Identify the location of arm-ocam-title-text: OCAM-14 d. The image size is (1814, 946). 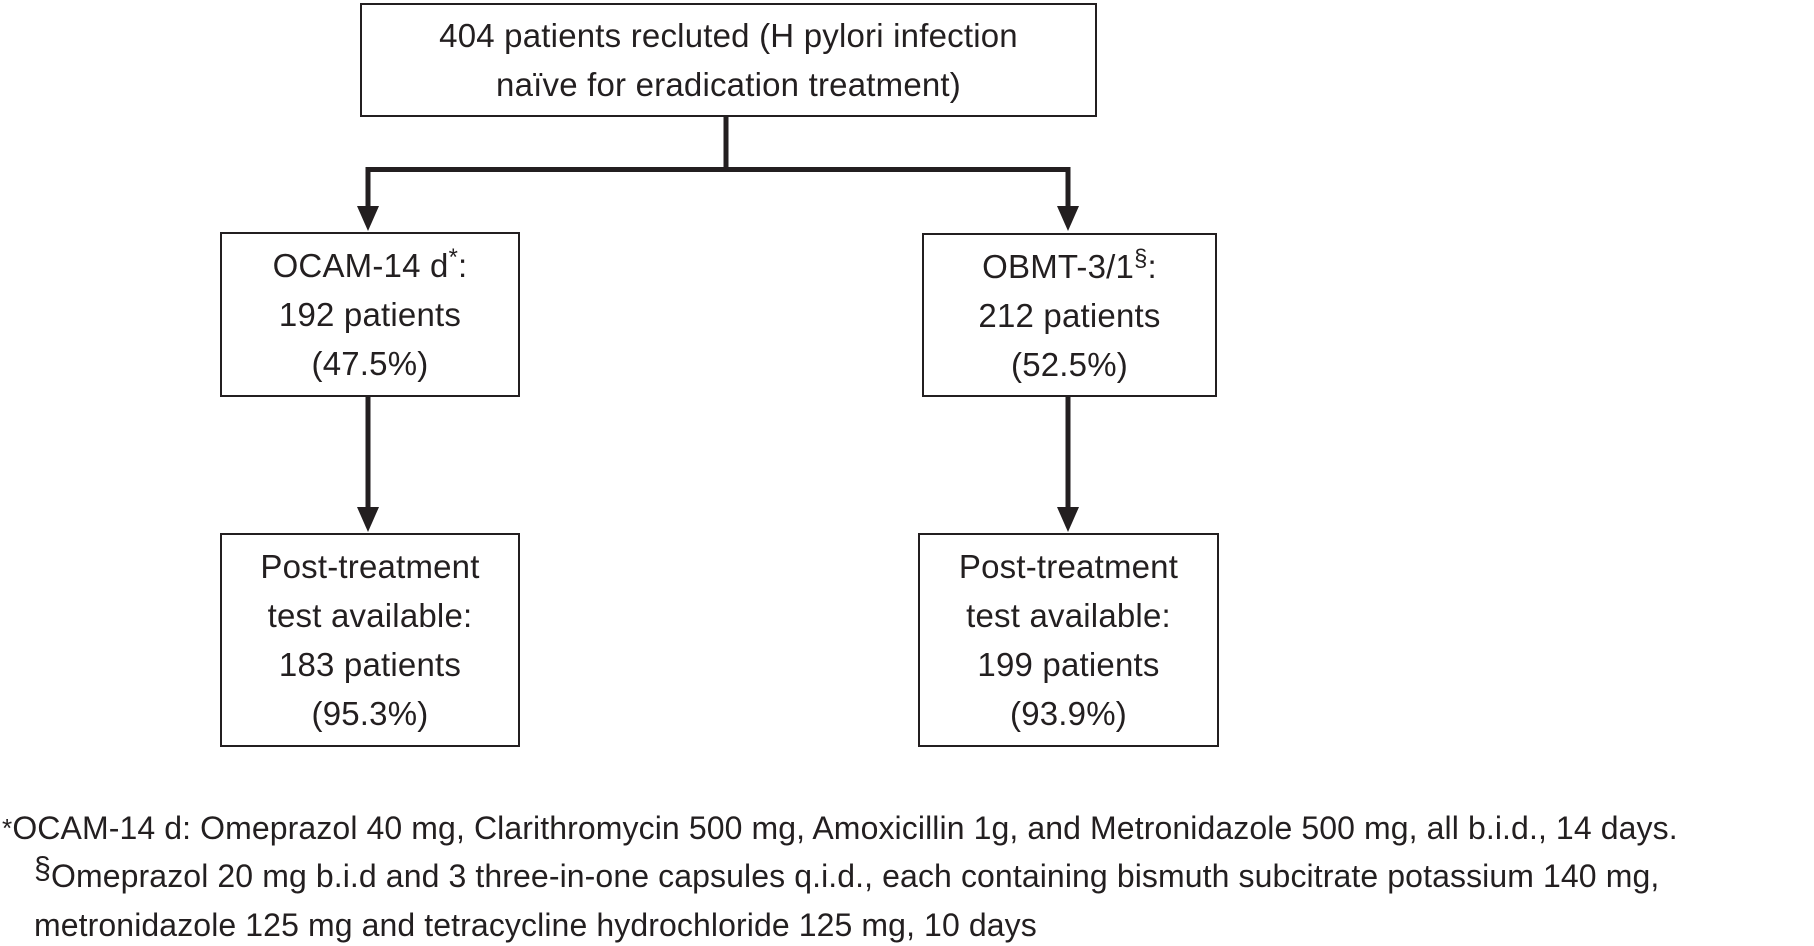
(360, 265).